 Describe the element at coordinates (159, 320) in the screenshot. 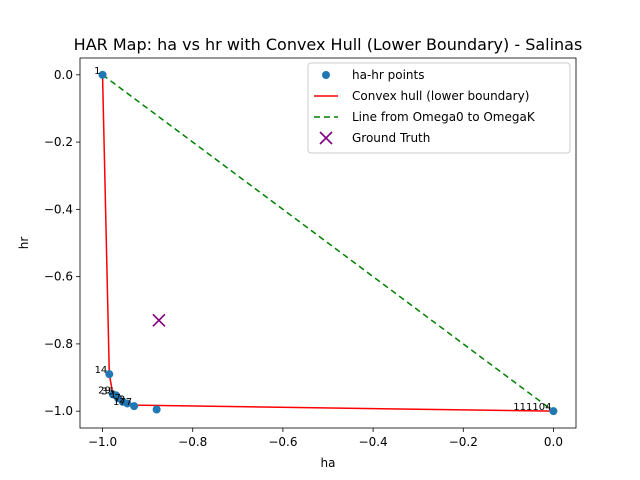

I see `ground-truth-marker` at that location.